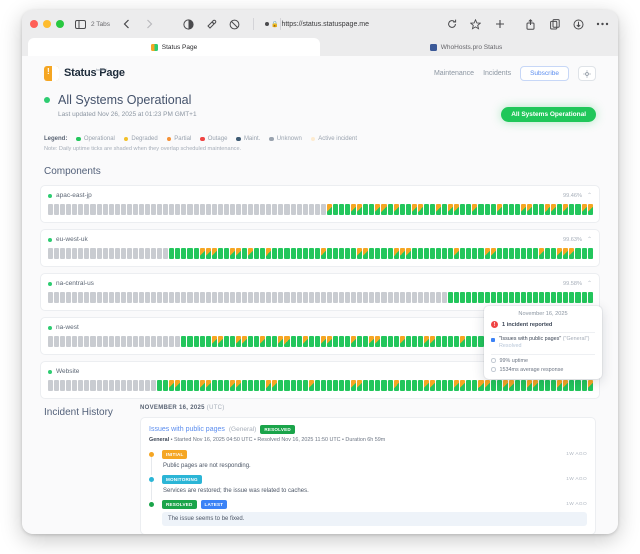 This screenshot has width=640, height=554. I want to click on copy-tabs-icon, so click(554, 24).